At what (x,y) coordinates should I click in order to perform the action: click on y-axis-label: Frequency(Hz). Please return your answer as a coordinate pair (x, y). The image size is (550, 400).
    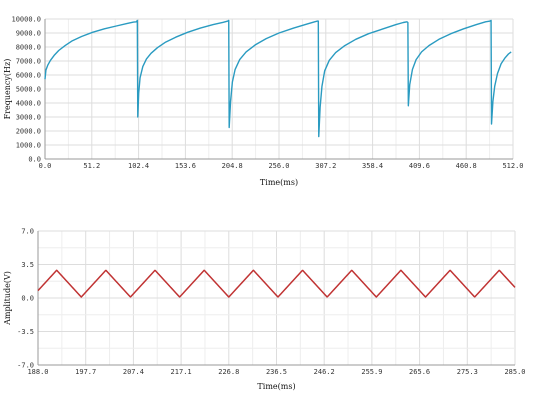
    Looking at the image, I should click on (7, 89).